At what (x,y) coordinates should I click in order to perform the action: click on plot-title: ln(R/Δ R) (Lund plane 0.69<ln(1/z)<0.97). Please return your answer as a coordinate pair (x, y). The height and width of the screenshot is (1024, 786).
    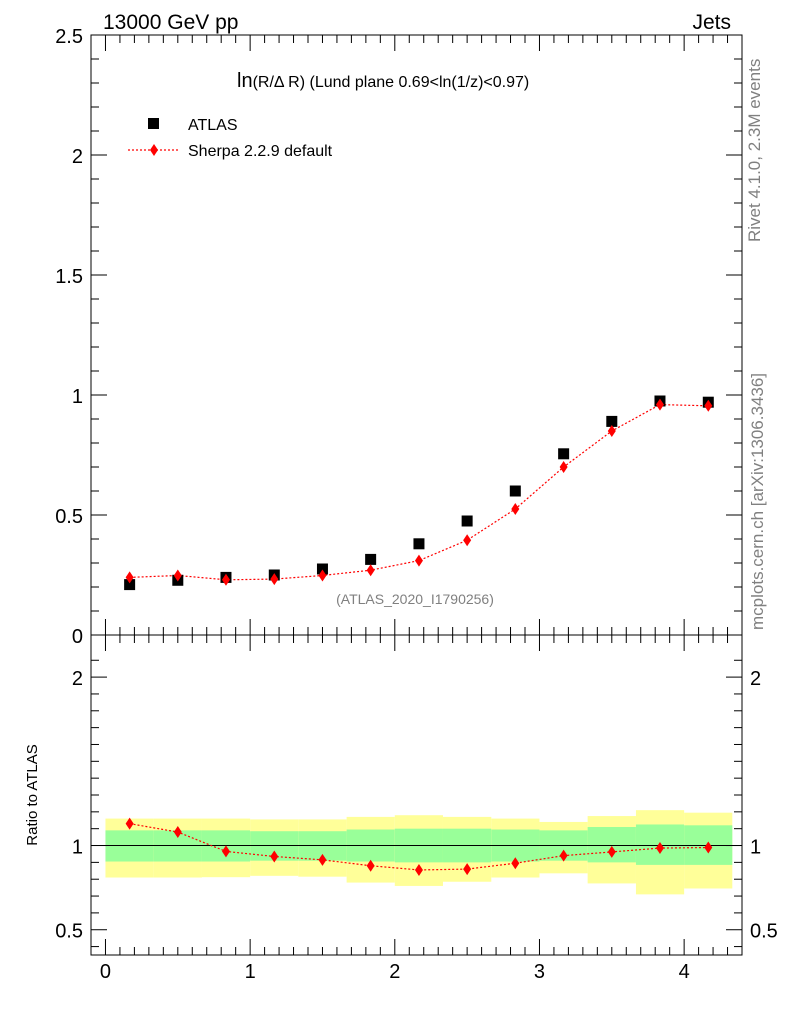
    Looking at the image, I should click on (383, 81).